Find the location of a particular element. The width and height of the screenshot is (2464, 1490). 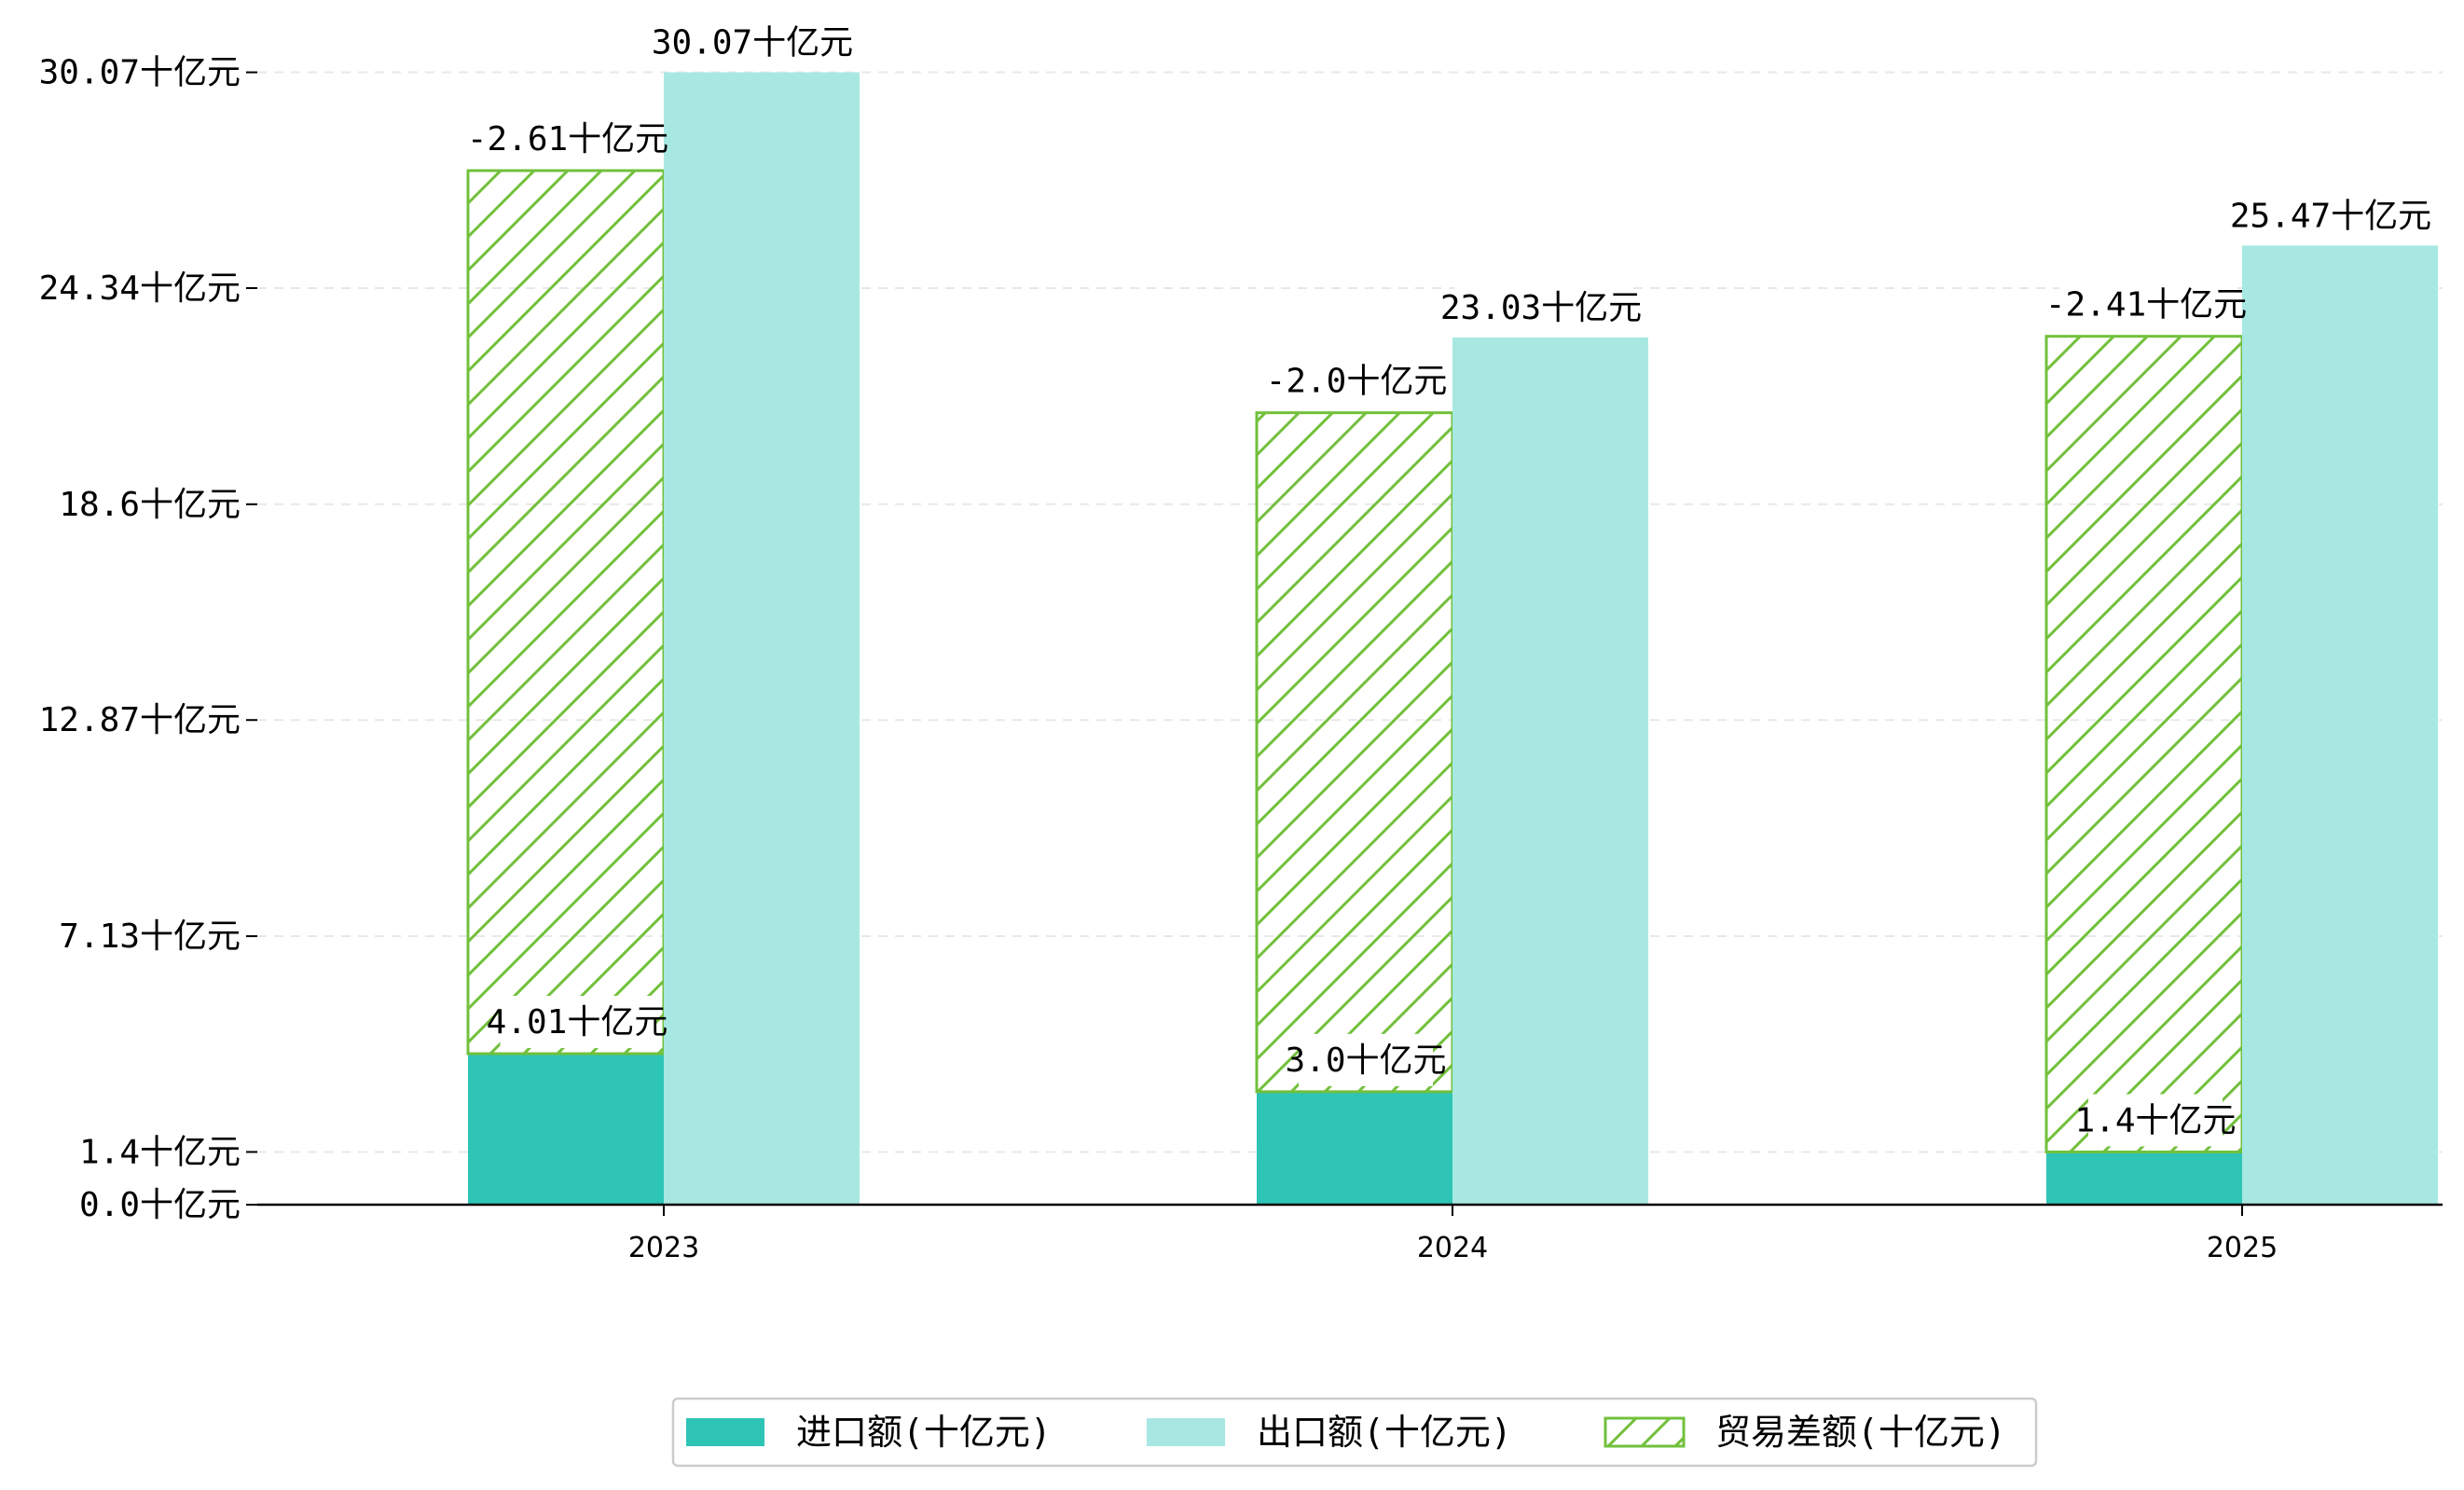

legend-swatch-import is located at coordinates (725, 1432).